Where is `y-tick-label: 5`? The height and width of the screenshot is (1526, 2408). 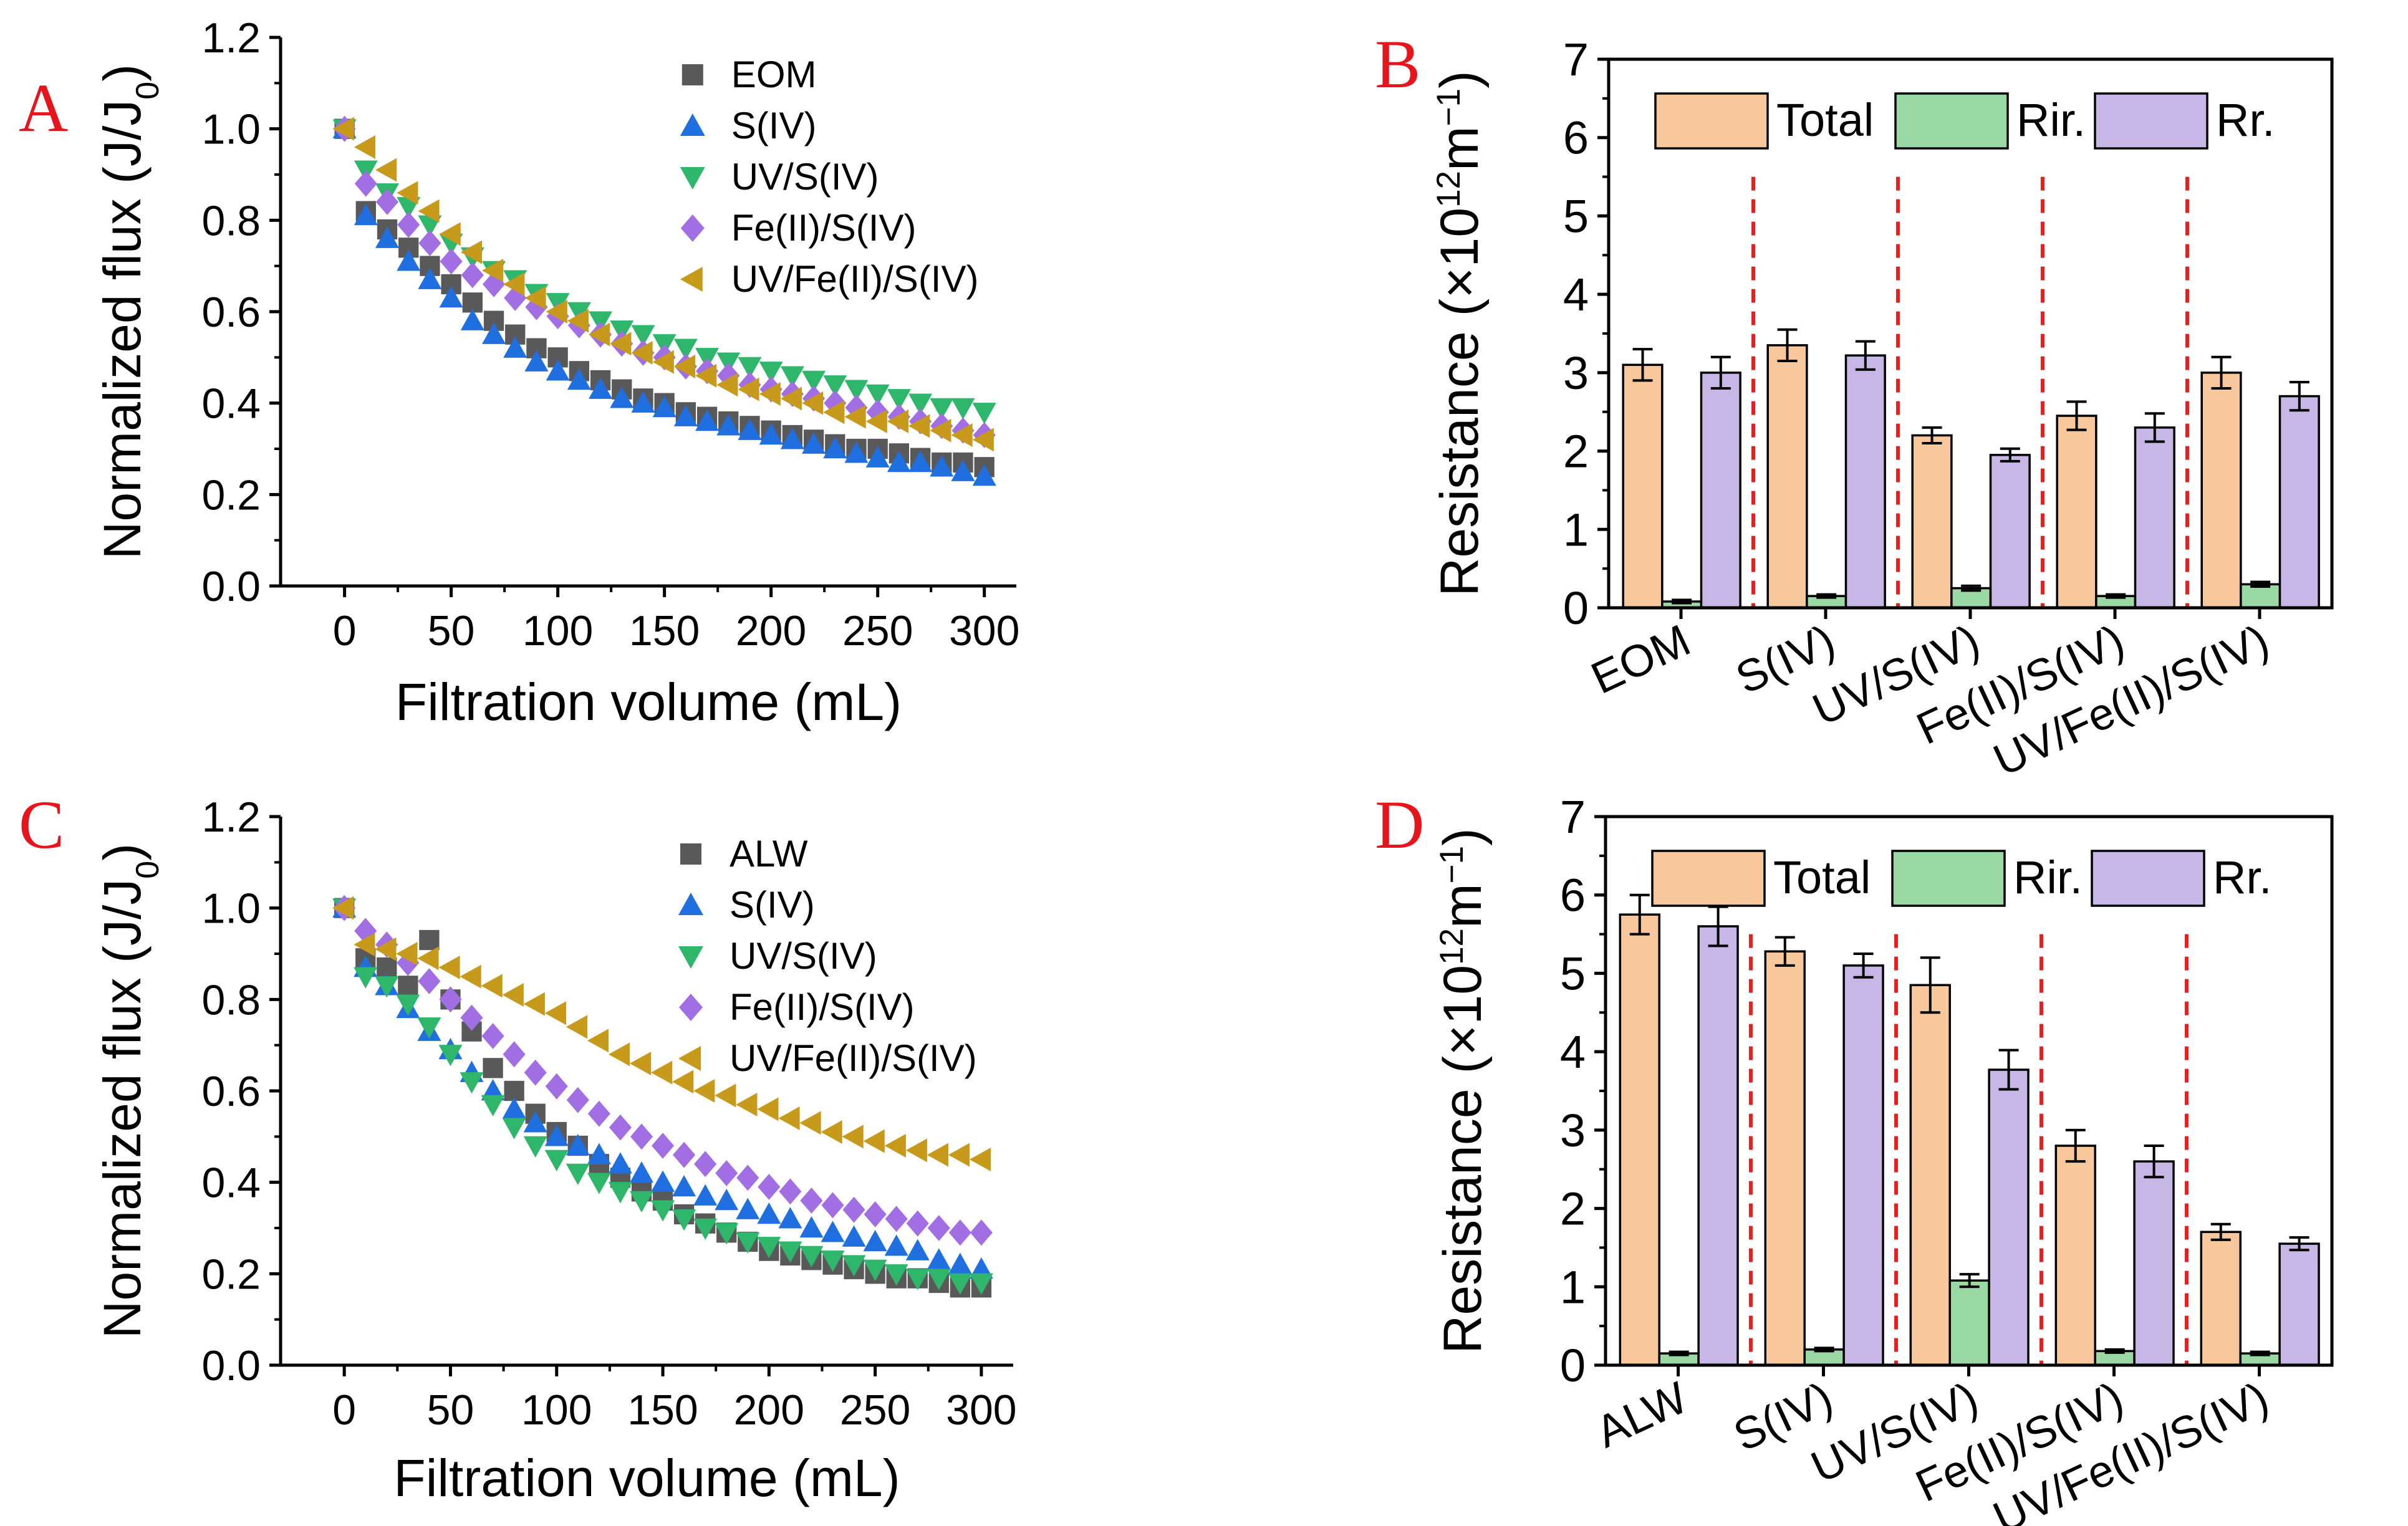 y-tick-label: 5 is located at coordinates (1573, 973).